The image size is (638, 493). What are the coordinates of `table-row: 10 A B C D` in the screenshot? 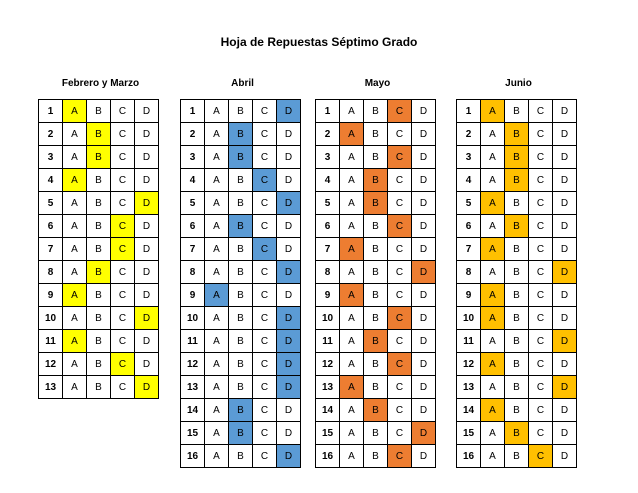 It's located at (516, 318).